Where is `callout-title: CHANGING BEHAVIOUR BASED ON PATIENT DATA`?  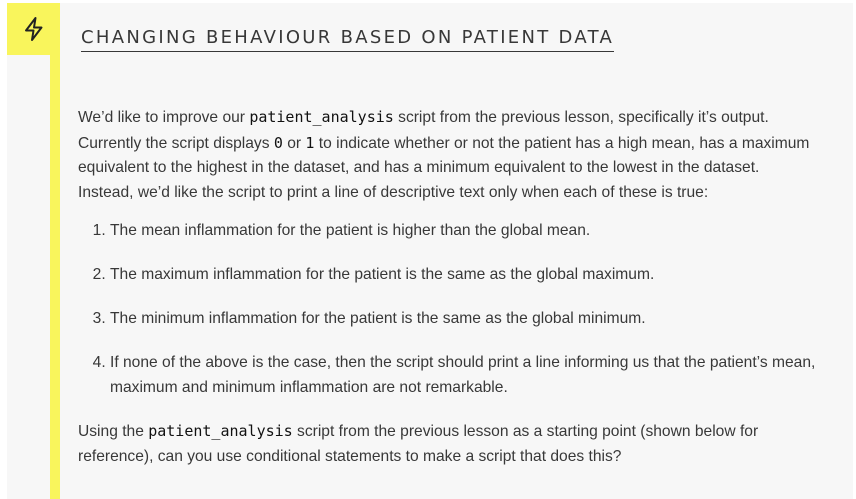 callout-title: CHANGING BEHAVIOUR BASED ON PATIENT DATA is located at coordinates (348, 39).